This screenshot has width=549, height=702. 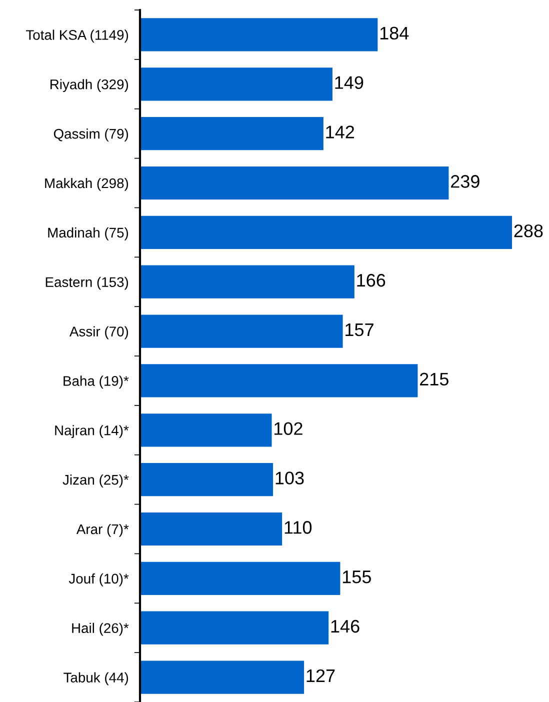 I want to click on data-label: 166, so click(x=371, y=280).